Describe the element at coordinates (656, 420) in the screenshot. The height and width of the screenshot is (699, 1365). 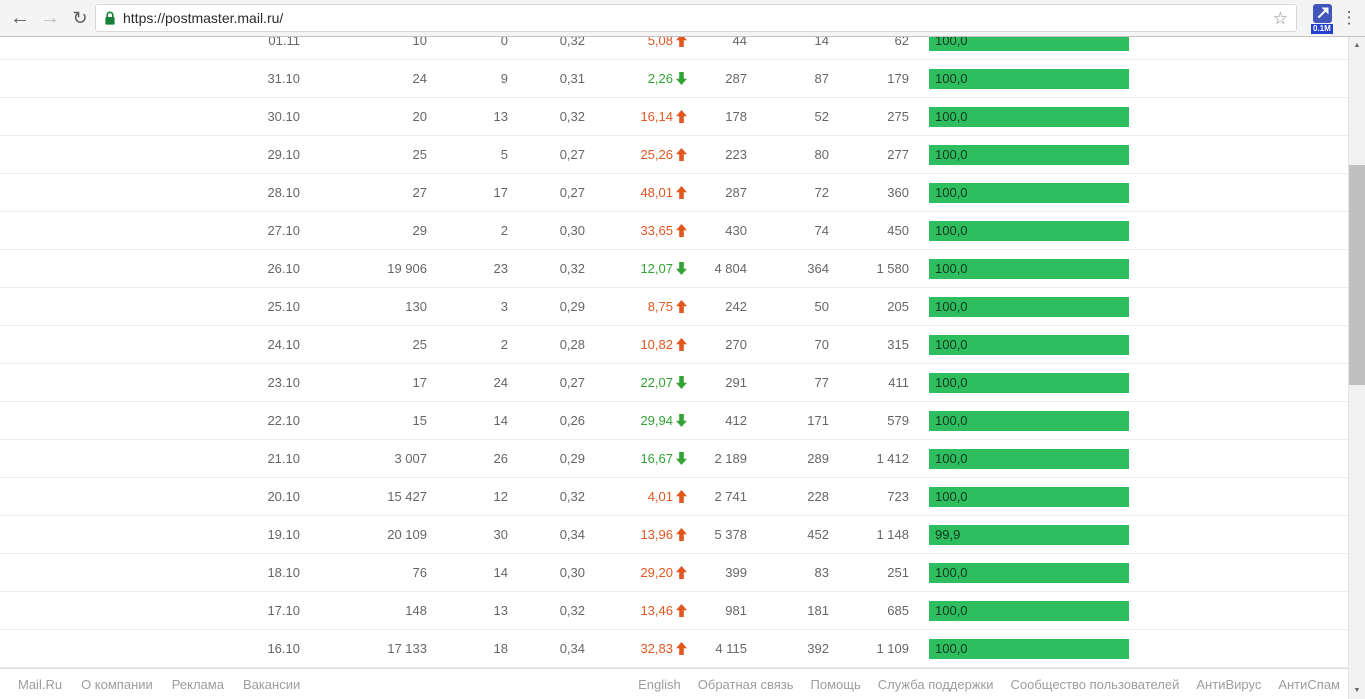
I see `percent-value: 29,94` at that location.